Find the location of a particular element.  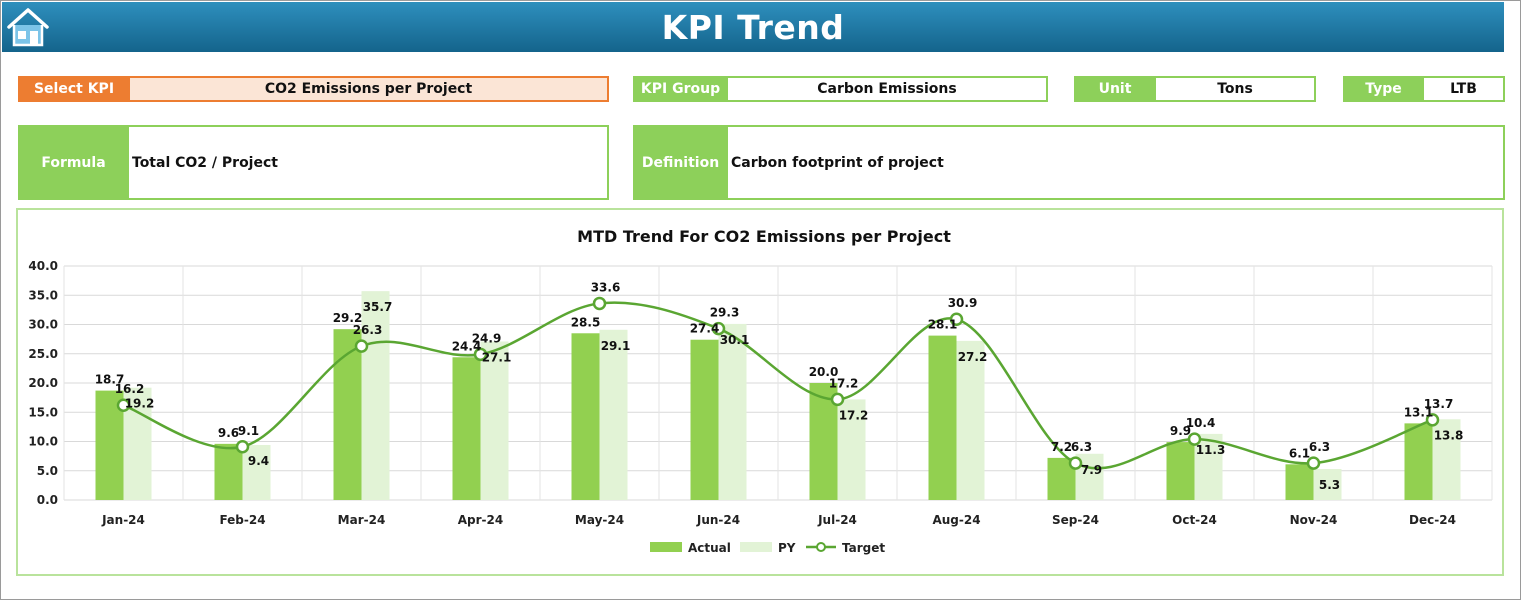

home-icon is located at coordinates (28, 27).